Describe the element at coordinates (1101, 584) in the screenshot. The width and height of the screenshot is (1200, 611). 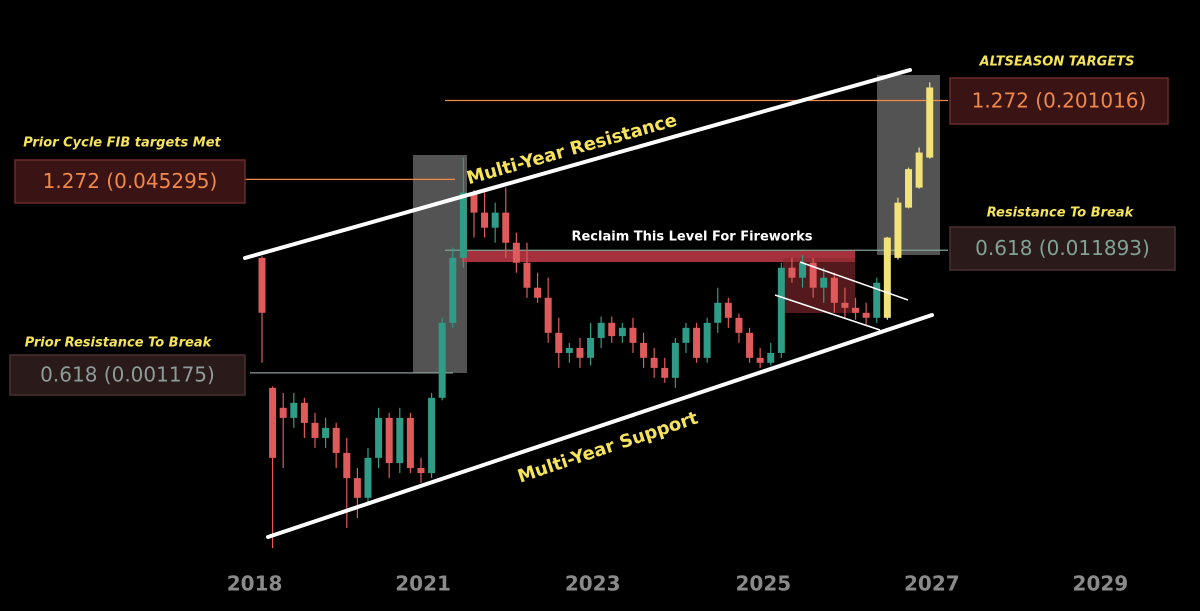
I see `x-tick-label: 2029` at that location.